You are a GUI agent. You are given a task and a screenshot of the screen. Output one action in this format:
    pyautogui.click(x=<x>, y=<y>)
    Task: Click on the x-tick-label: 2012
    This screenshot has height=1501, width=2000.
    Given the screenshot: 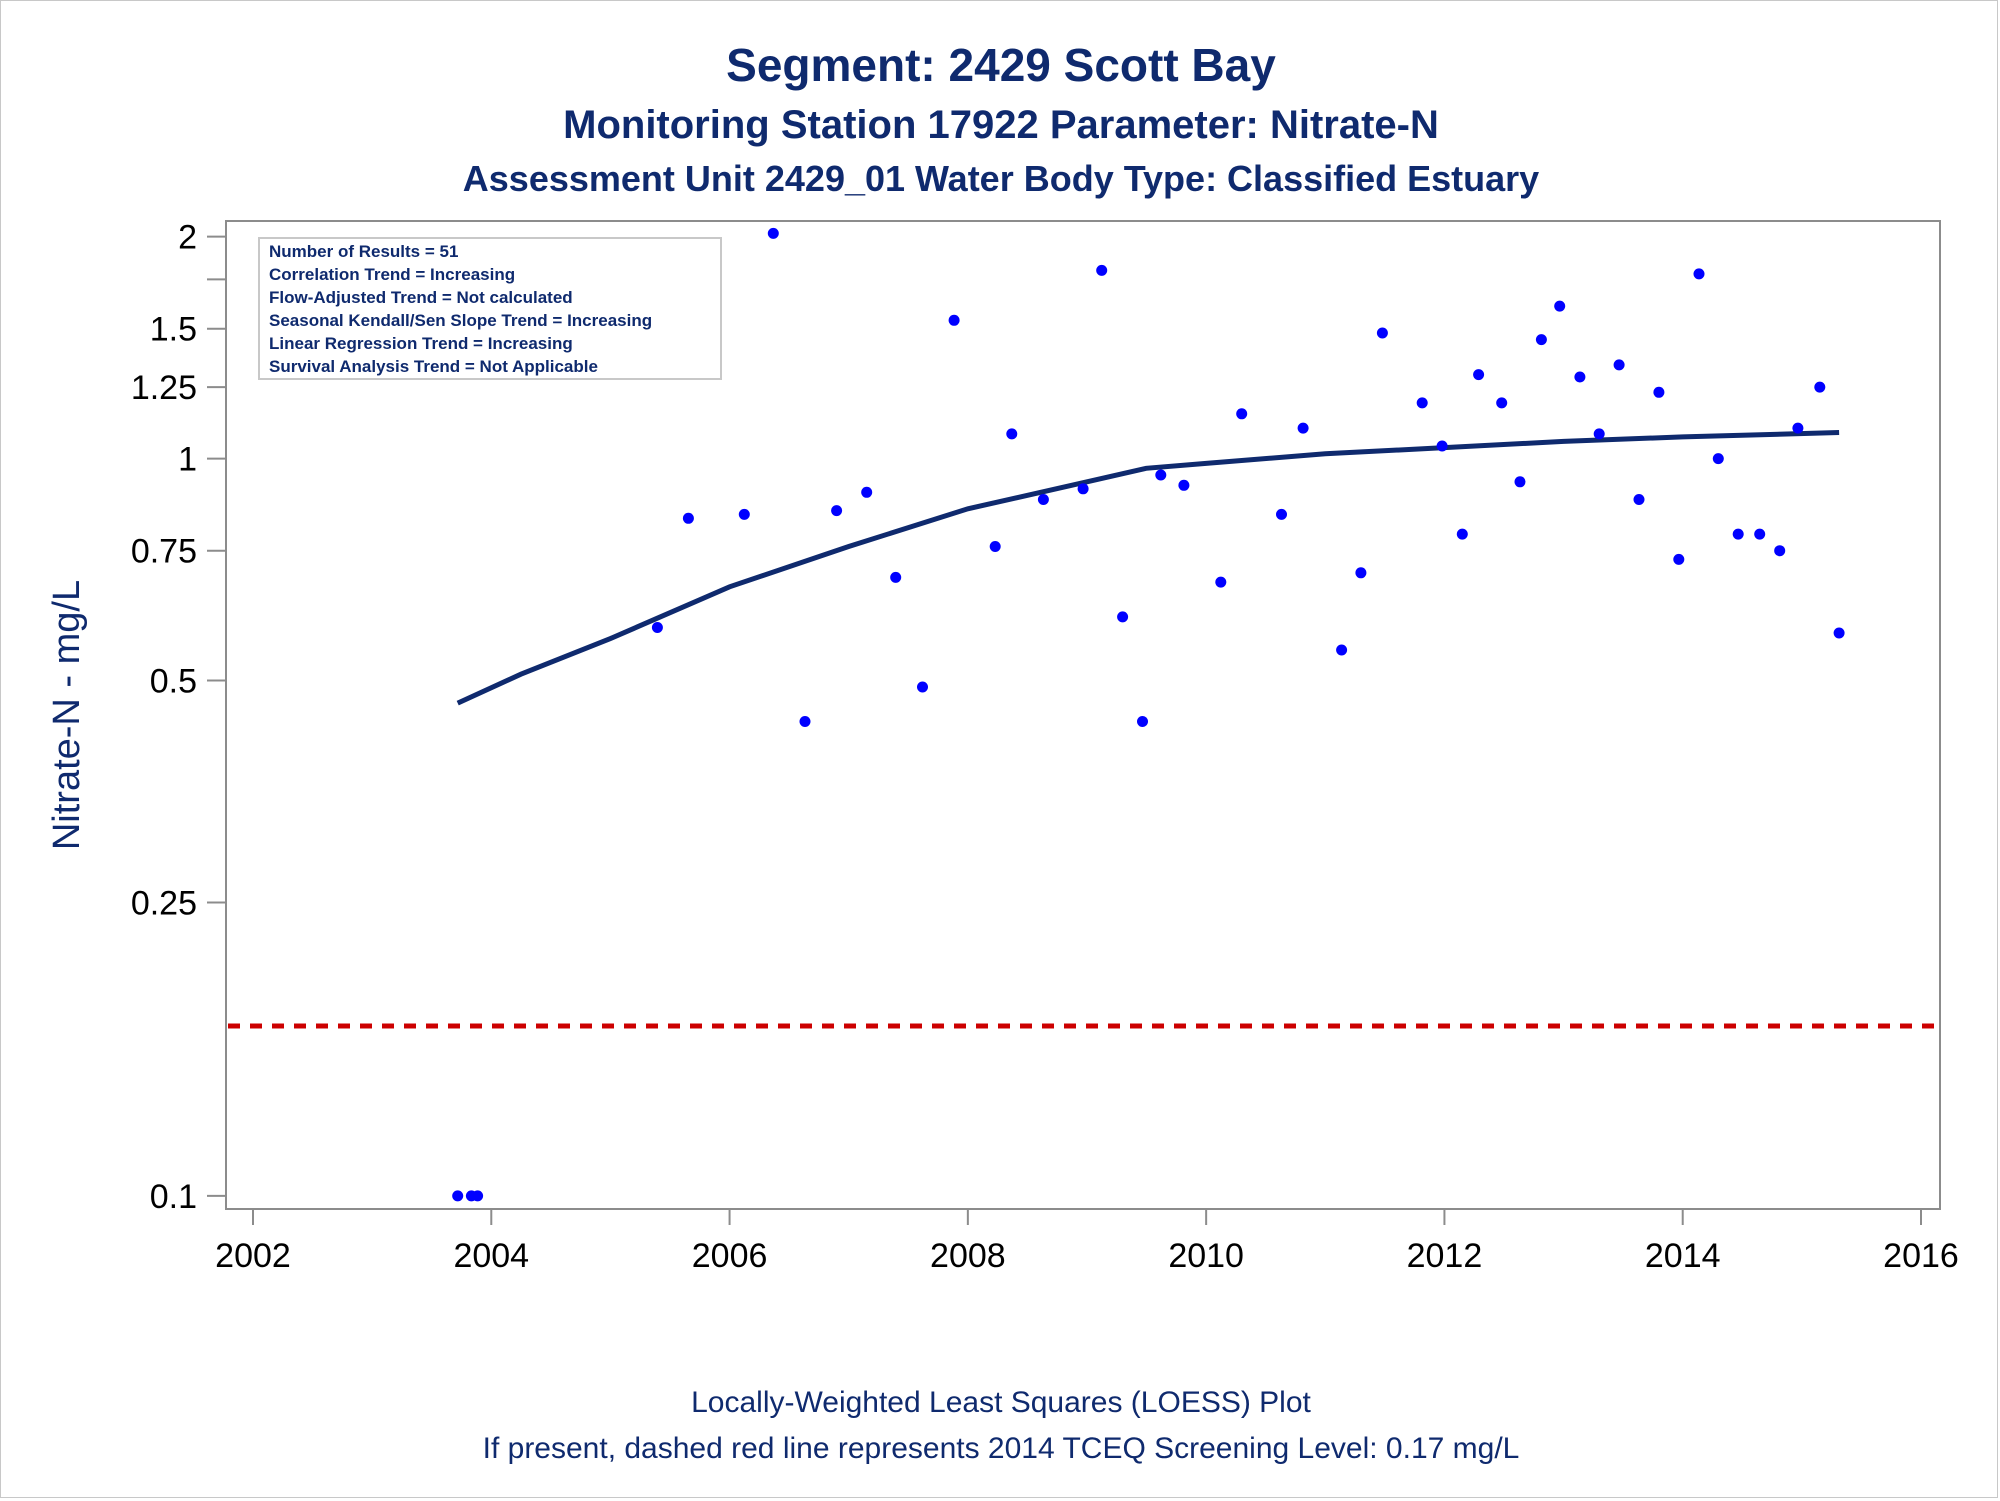 What is the action you would take?
    pyautogui.click(x=1445, y=1256)
    